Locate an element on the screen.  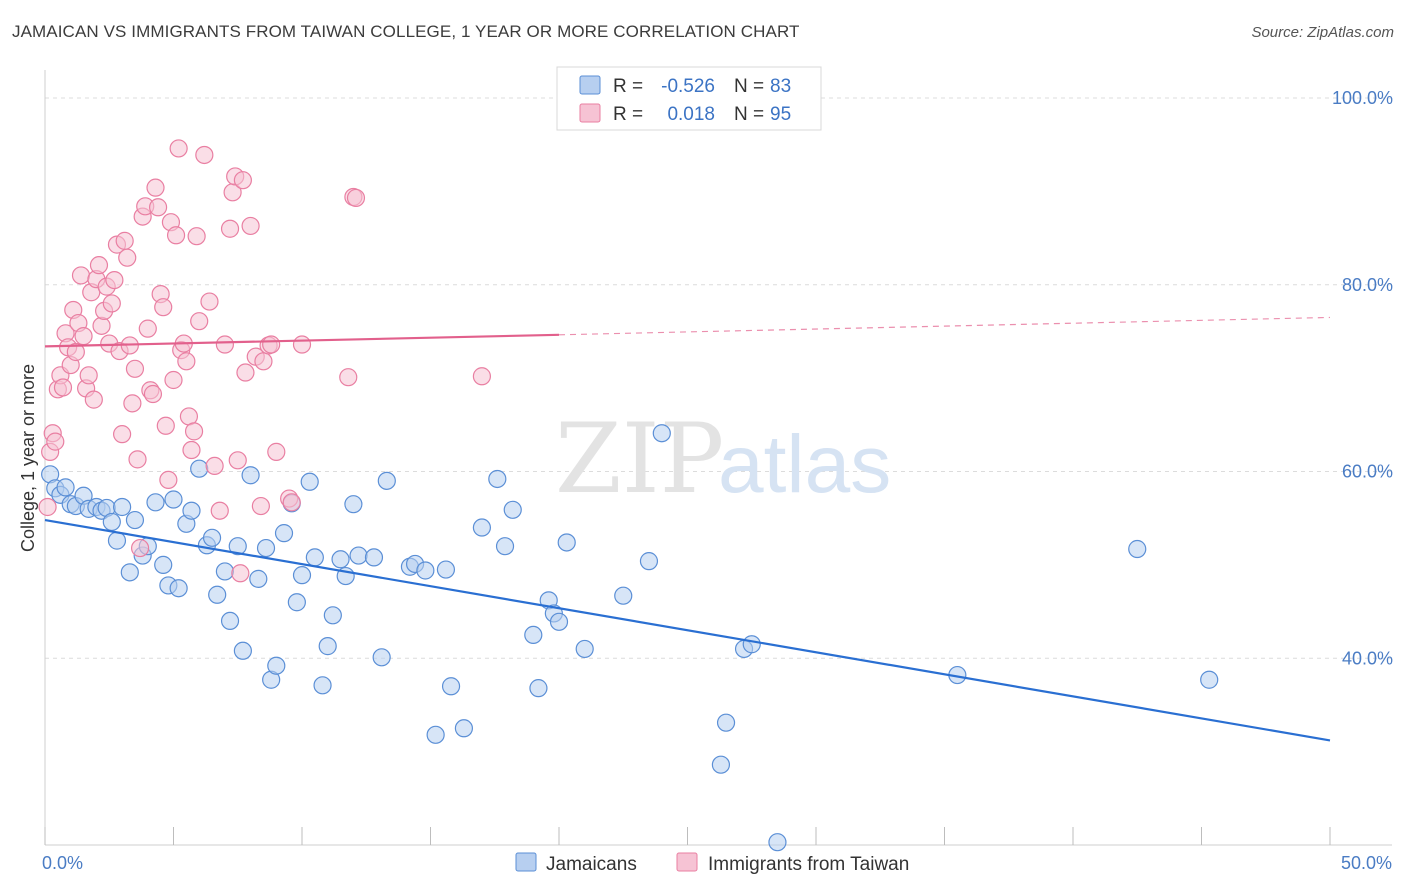
y-tick-label: 40.0% is located at coordinates (1367, 658).